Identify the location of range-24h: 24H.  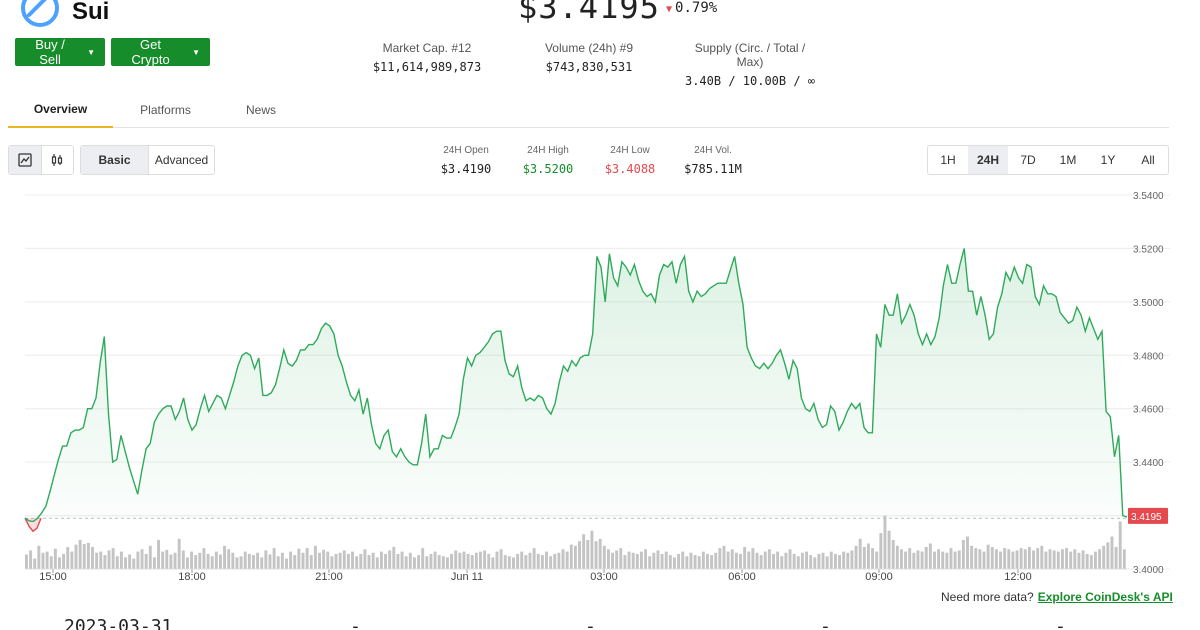
(988, 160).